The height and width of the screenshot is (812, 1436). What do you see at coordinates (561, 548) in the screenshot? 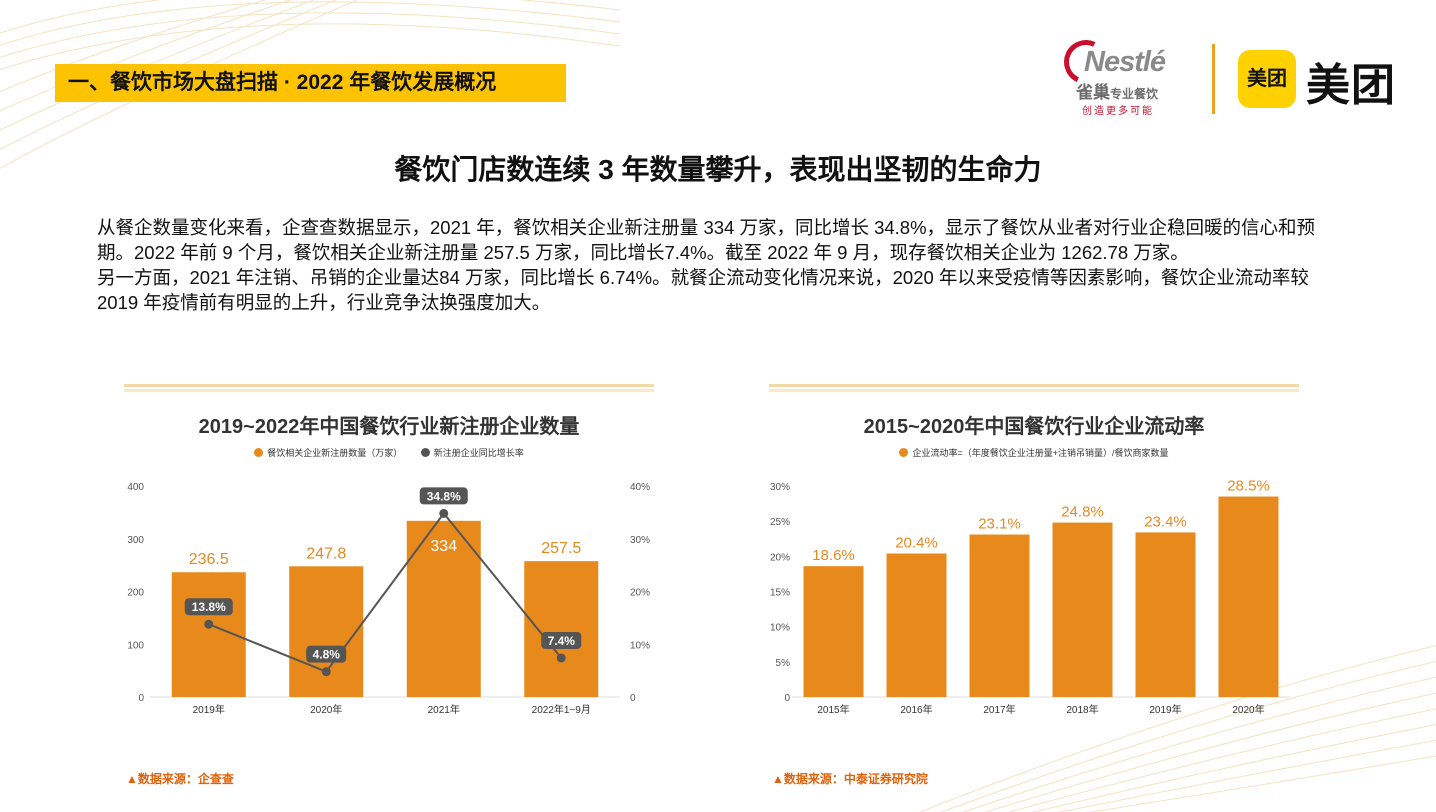
I see `bar-value-label: 257.5` at bounding box center [561, 548].